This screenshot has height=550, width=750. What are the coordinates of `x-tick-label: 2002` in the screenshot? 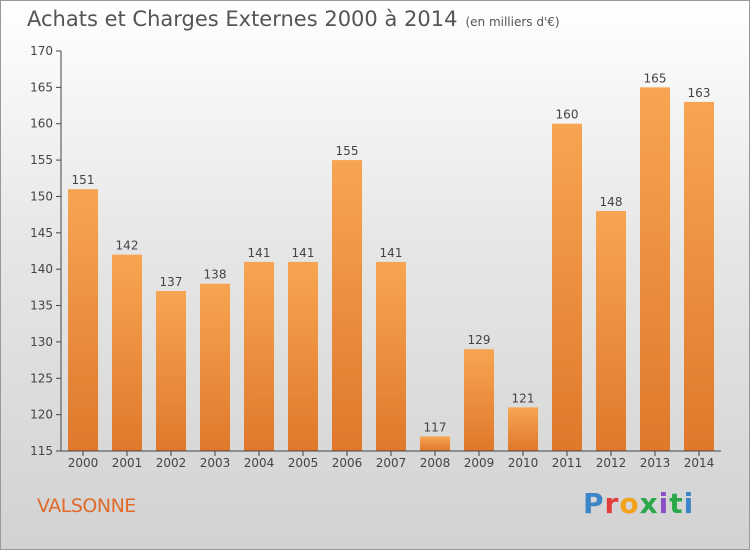 It's located at (171, 463).